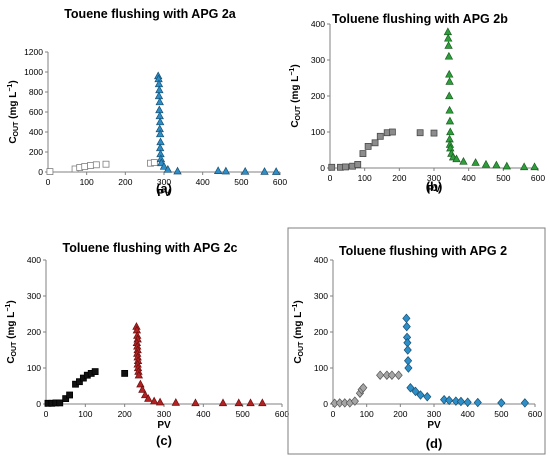 The image size is (550, 465). Describe the element at coordinates (36, 92) in the screenshot. I see `y-tick-label: 800` at that location.